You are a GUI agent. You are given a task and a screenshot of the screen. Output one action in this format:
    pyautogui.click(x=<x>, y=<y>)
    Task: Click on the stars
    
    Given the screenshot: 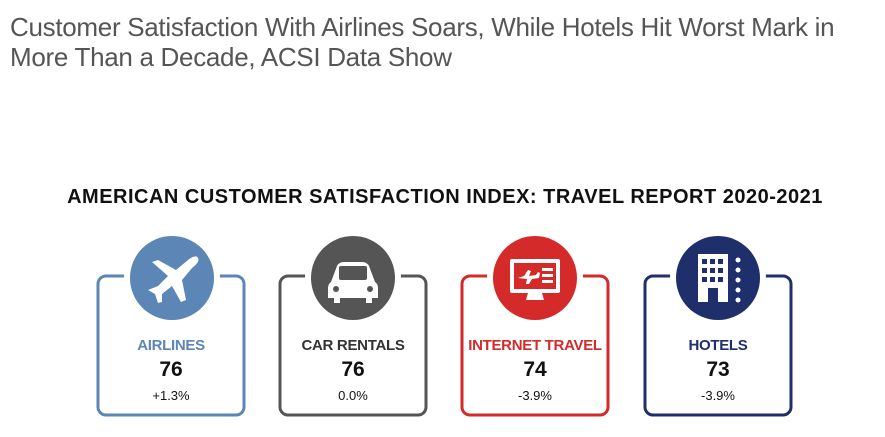 What is the action you would take?
    pyautogui.click(x=738, y=280)
    